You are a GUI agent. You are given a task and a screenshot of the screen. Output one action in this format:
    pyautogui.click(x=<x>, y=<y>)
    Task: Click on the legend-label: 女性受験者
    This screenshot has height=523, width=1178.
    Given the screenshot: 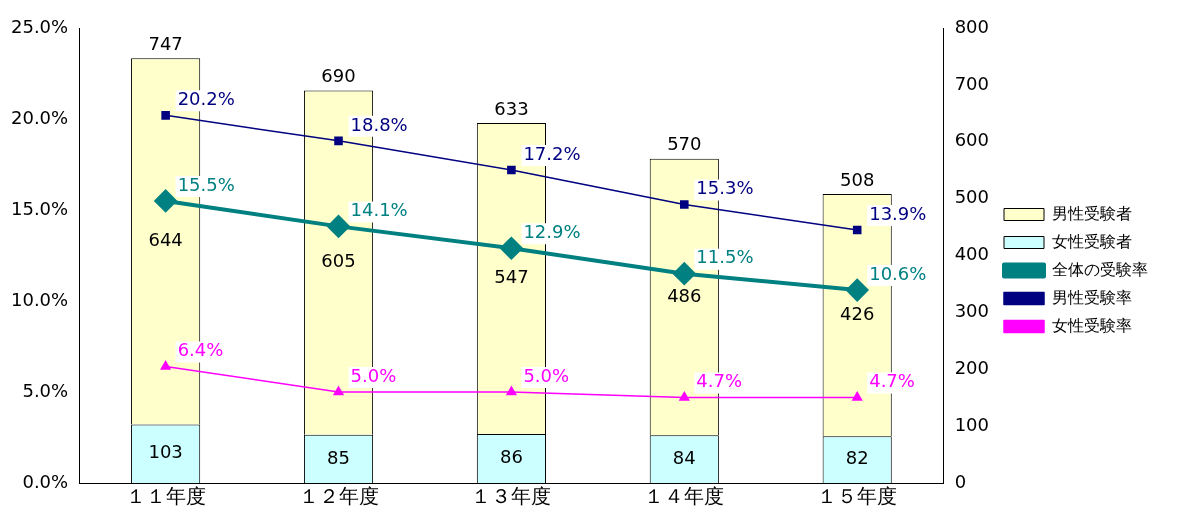 What is the action you would take?
    pyautogui.click(x=1092, y=241)
    